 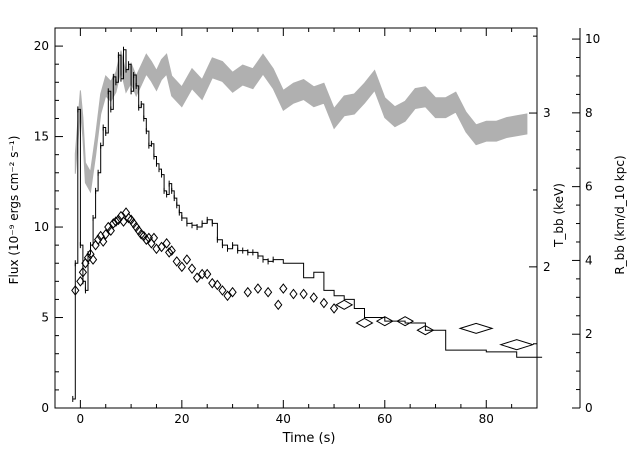 I want to click on x-tick-label: 40, so click(x=283, y=419).